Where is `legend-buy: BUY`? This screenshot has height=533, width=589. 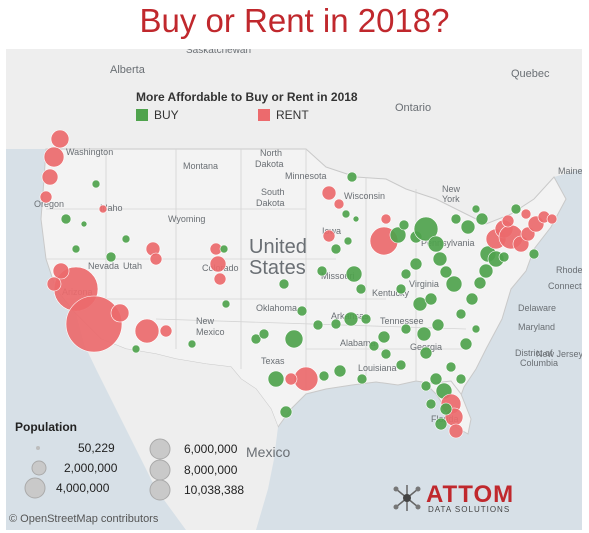 legend-buy: BUY is located at coordinates (157, 115).